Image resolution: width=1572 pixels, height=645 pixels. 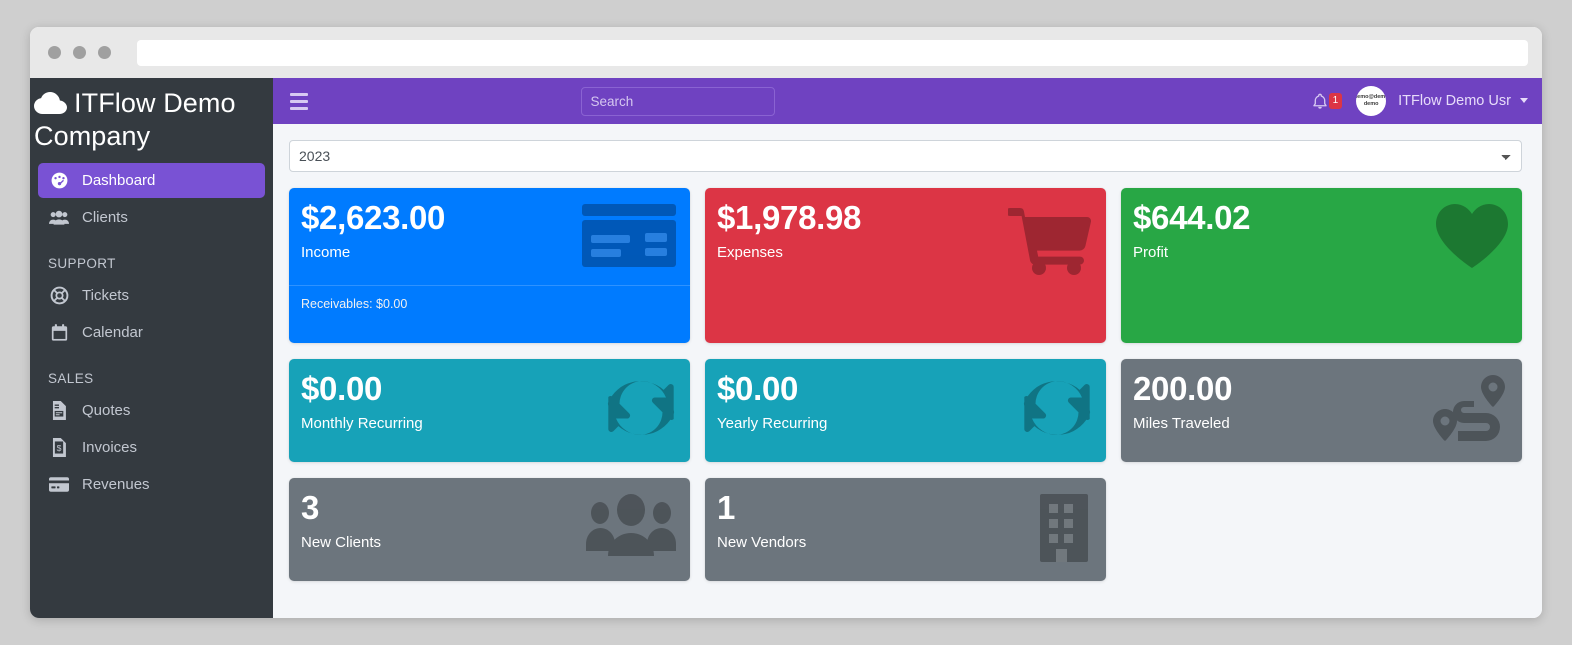 I want to click on stat-card-expenses: $1,978.98 Expenses, so click(x=905, y=265).